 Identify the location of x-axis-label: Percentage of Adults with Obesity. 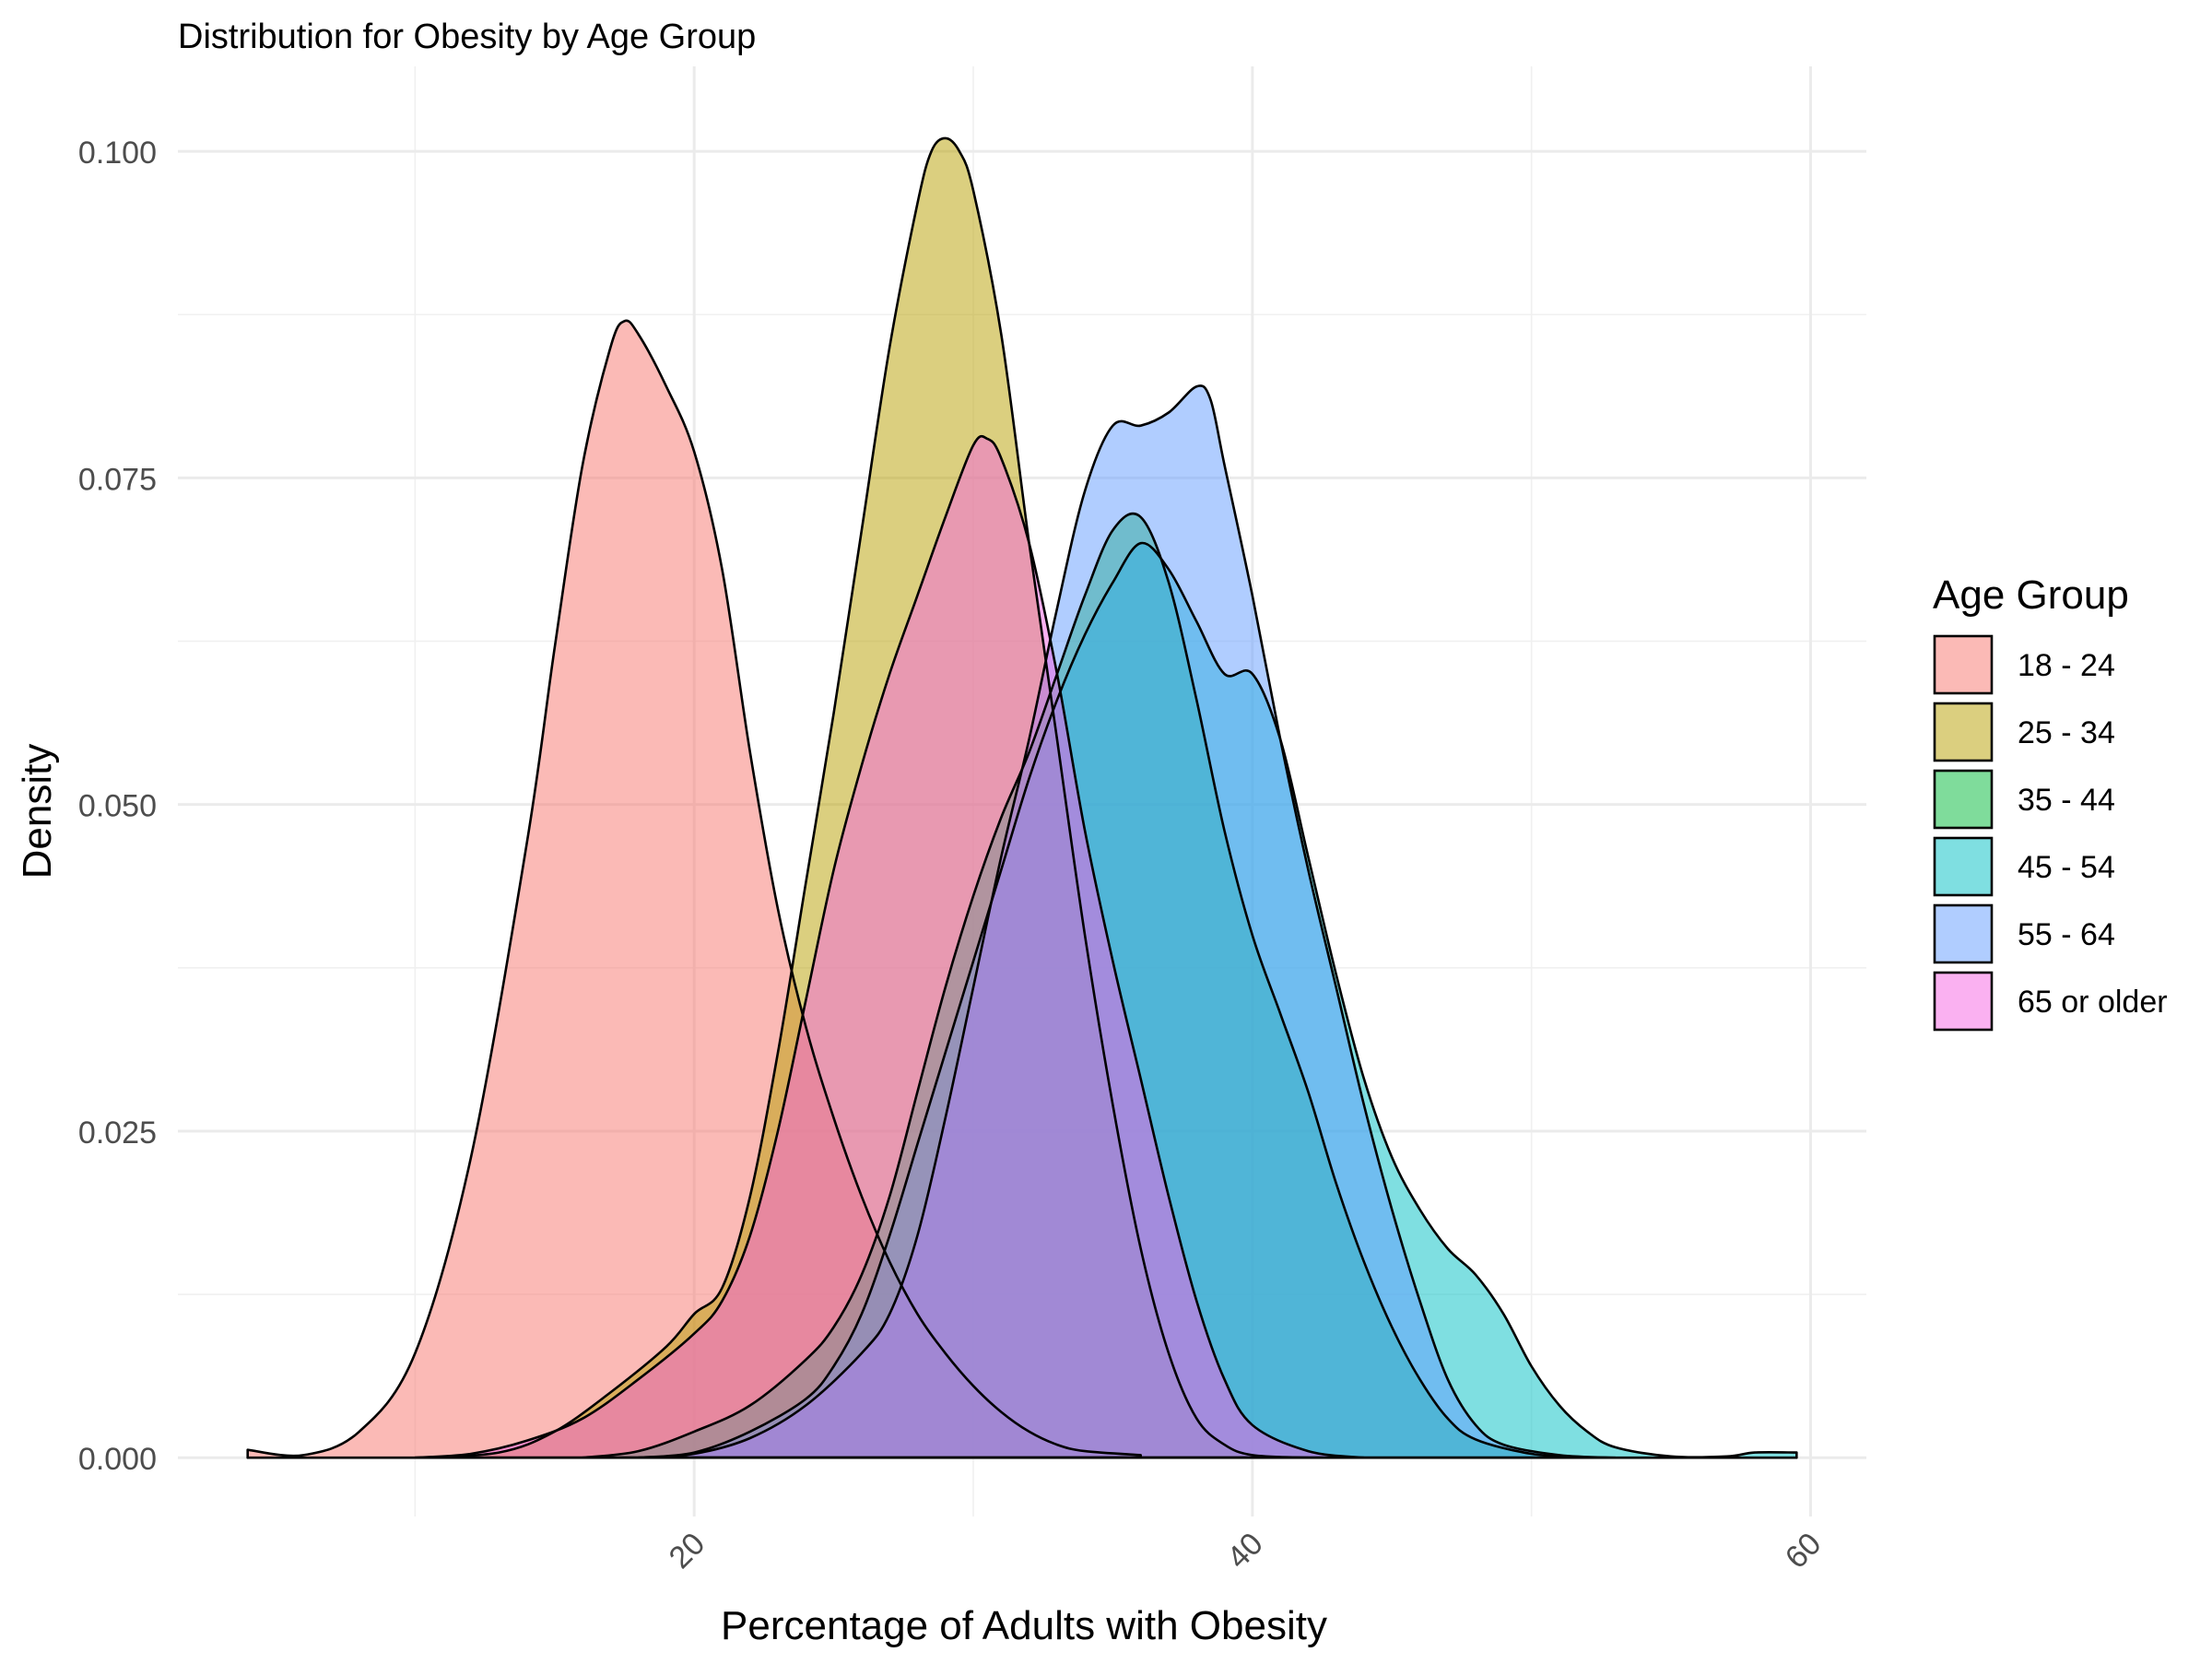
(1024, 1625).